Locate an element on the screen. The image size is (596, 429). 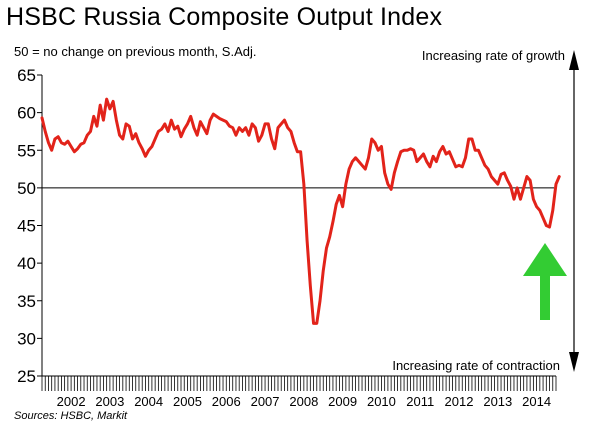
y-tick-label: 50 is located at coordinates (26, 188).